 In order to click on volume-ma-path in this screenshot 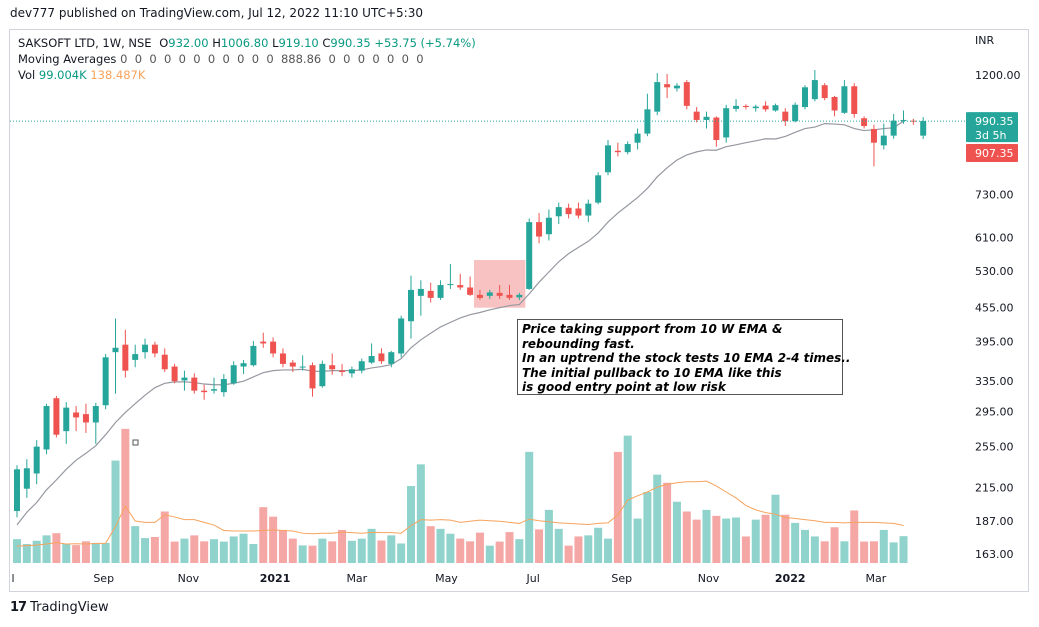, I will do `click(460, 513)`.